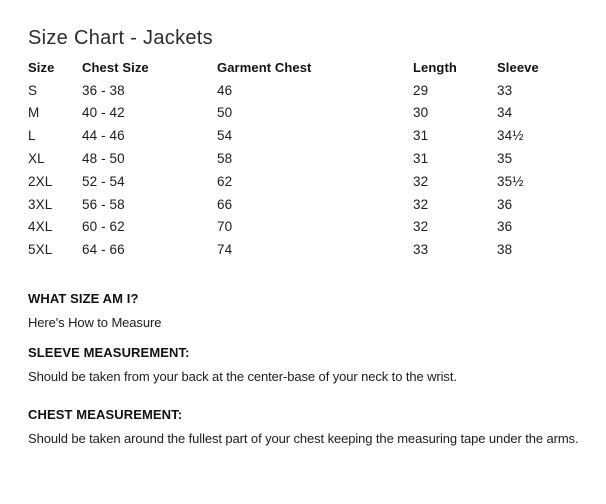 This screenshot has width=606, height=504. What do you see at coordinates (41, 67) in the screenshot?
I see `column-header-size: Size` at bounding box center [41, 67].